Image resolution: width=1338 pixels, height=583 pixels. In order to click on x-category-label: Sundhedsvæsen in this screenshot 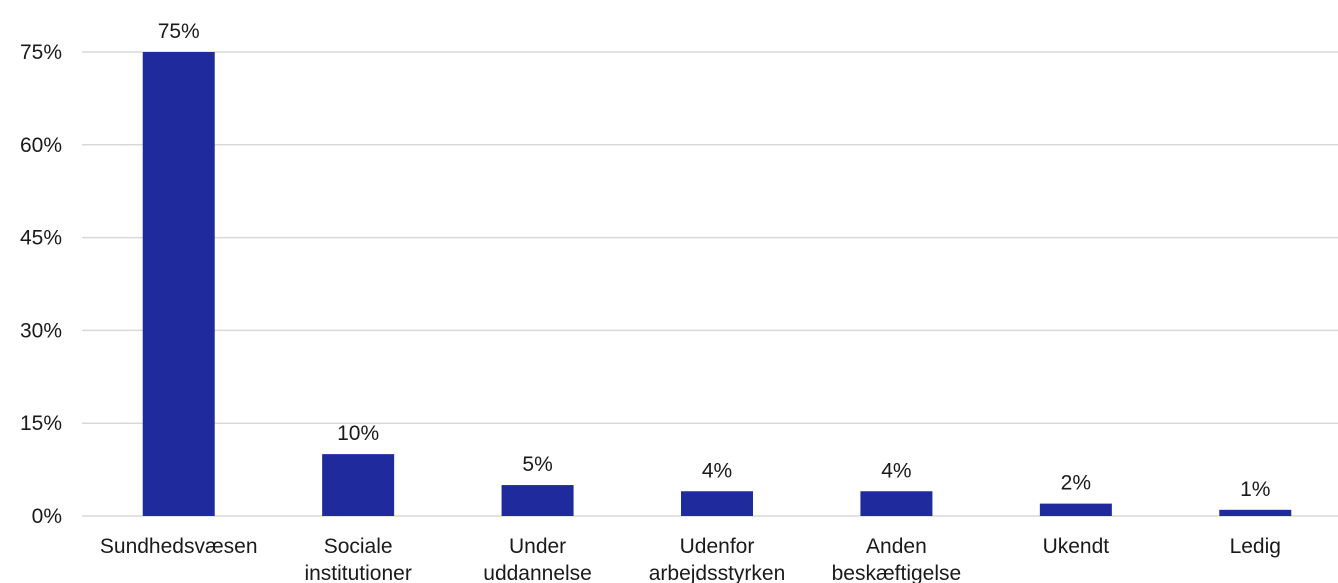, I will do `click(179, 546)`.